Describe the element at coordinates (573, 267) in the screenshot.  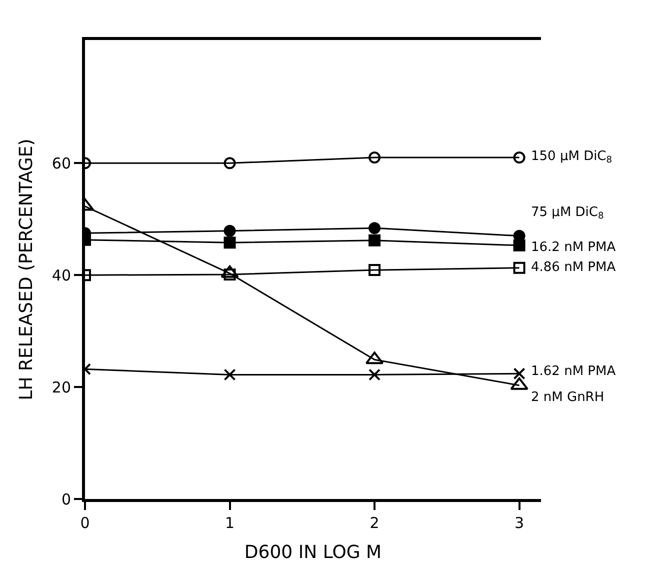
I see `series-label: 4.86 nM PMA` at that location.